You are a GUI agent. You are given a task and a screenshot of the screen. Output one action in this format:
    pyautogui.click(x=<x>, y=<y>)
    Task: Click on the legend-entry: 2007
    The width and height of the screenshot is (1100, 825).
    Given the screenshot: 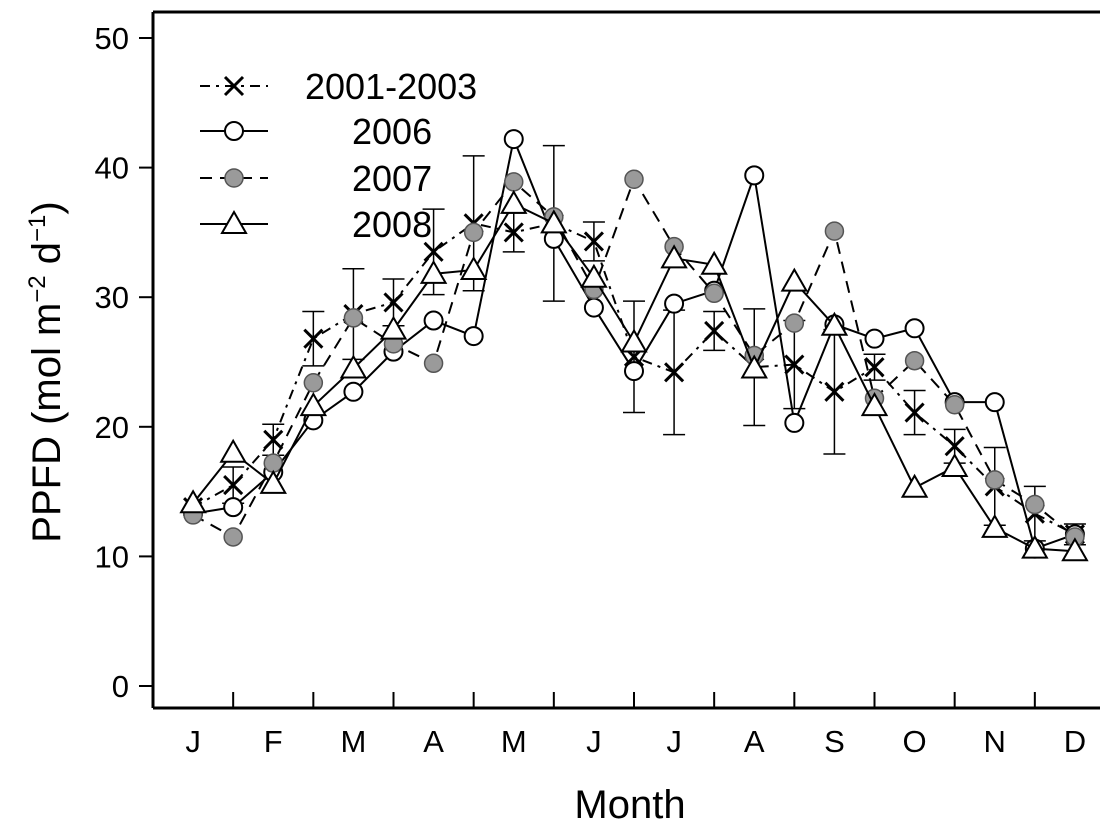 What is the action you would take?
    pyautogui.click(x=316, y=178)
    